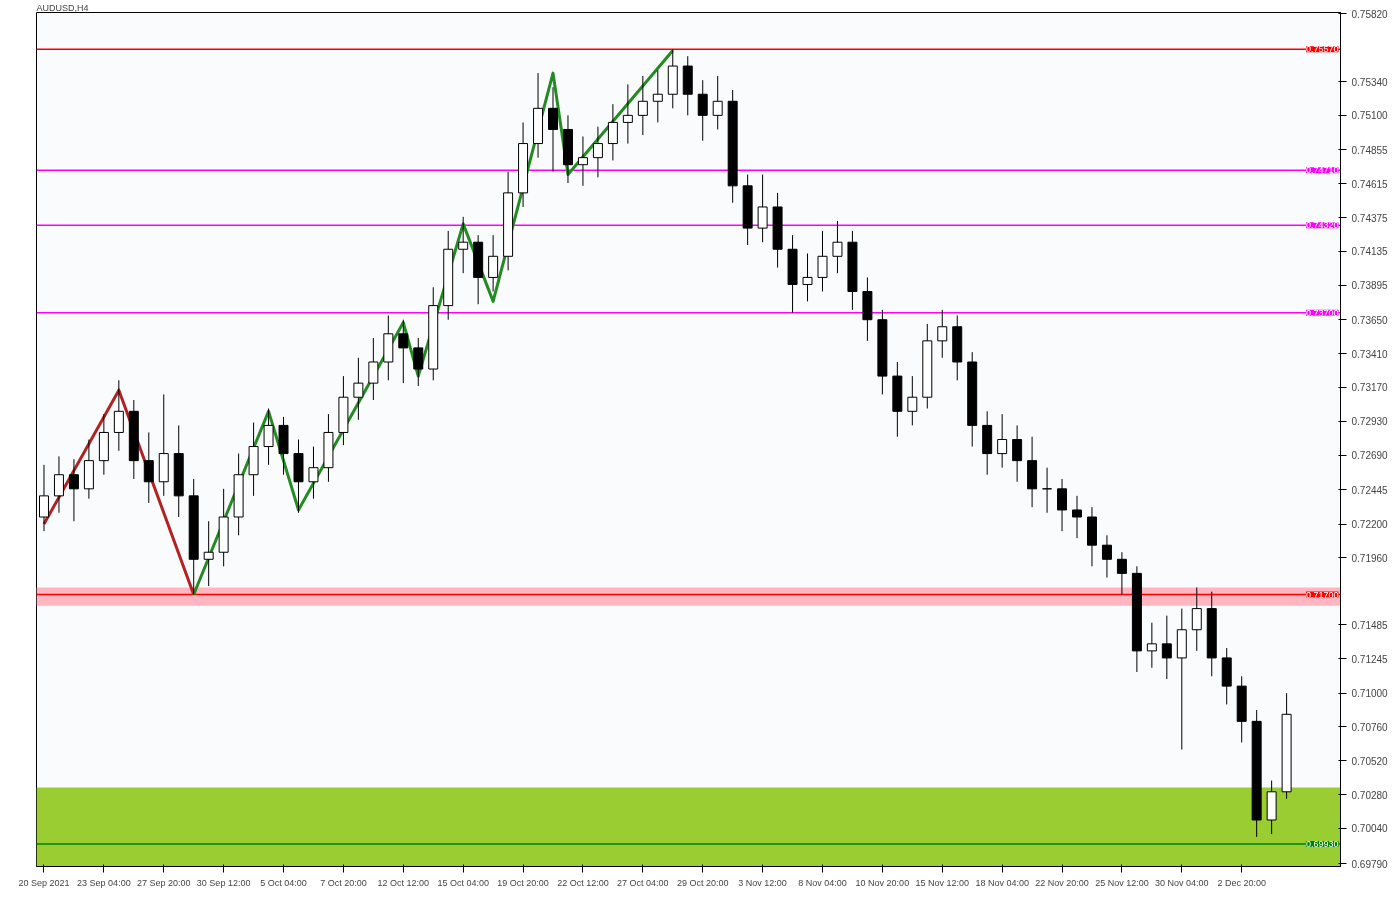 This screenshot has width=1400, height=900. Describe the element at coordinates (1322, 170) in the screenshot. I see `ref-line-label: 0.74710` at that location.